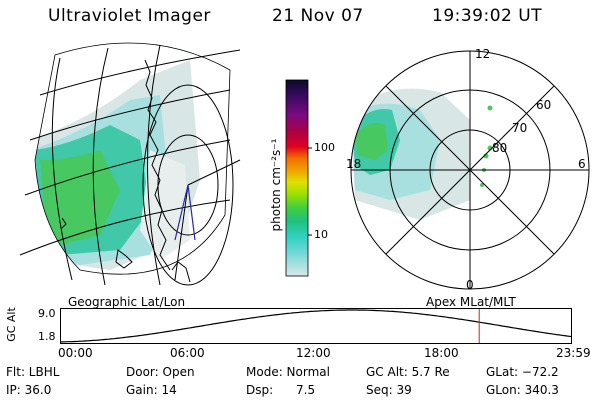 Image resolution: width=600 pixels, height=400 pixels. I want to click on x-tick-0600: 06:00, so click(187, 353).